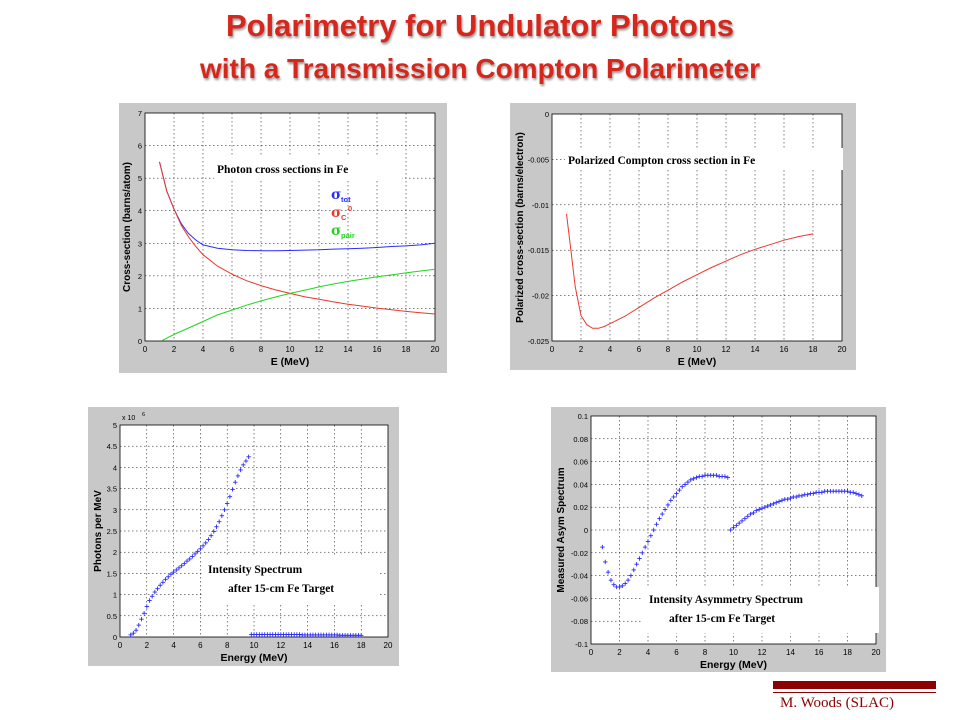 The height and width of the screenshot is (720, 960). Describe the element at coordinates (790, 652) in the screenshot. I see `x-tick-label: 14` at that location.